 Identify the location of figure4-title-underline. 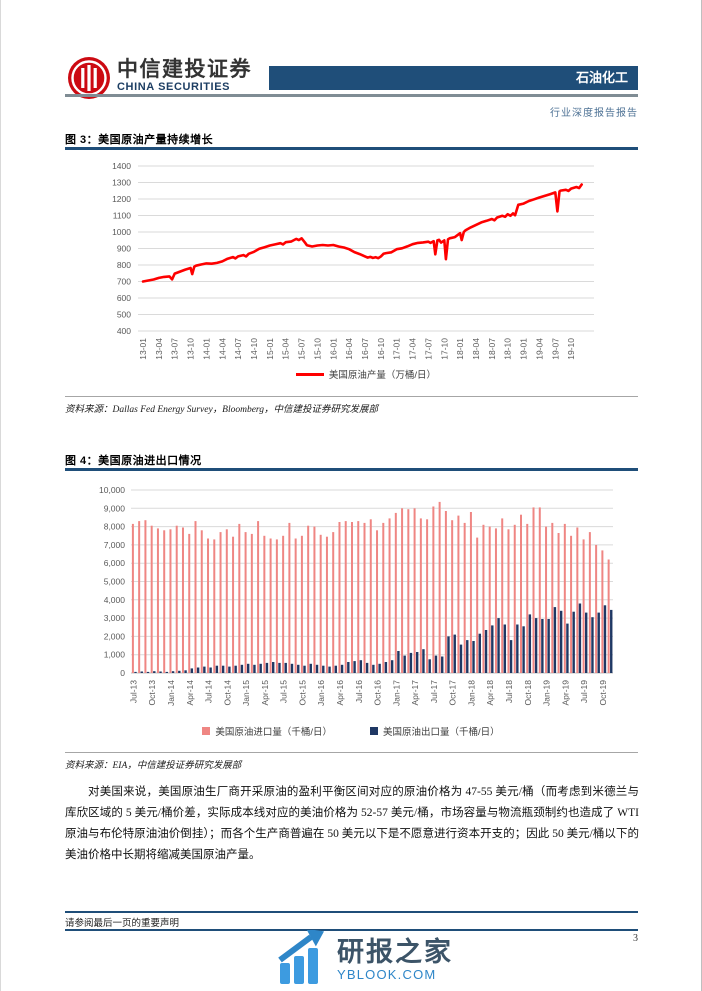
(351, 469).